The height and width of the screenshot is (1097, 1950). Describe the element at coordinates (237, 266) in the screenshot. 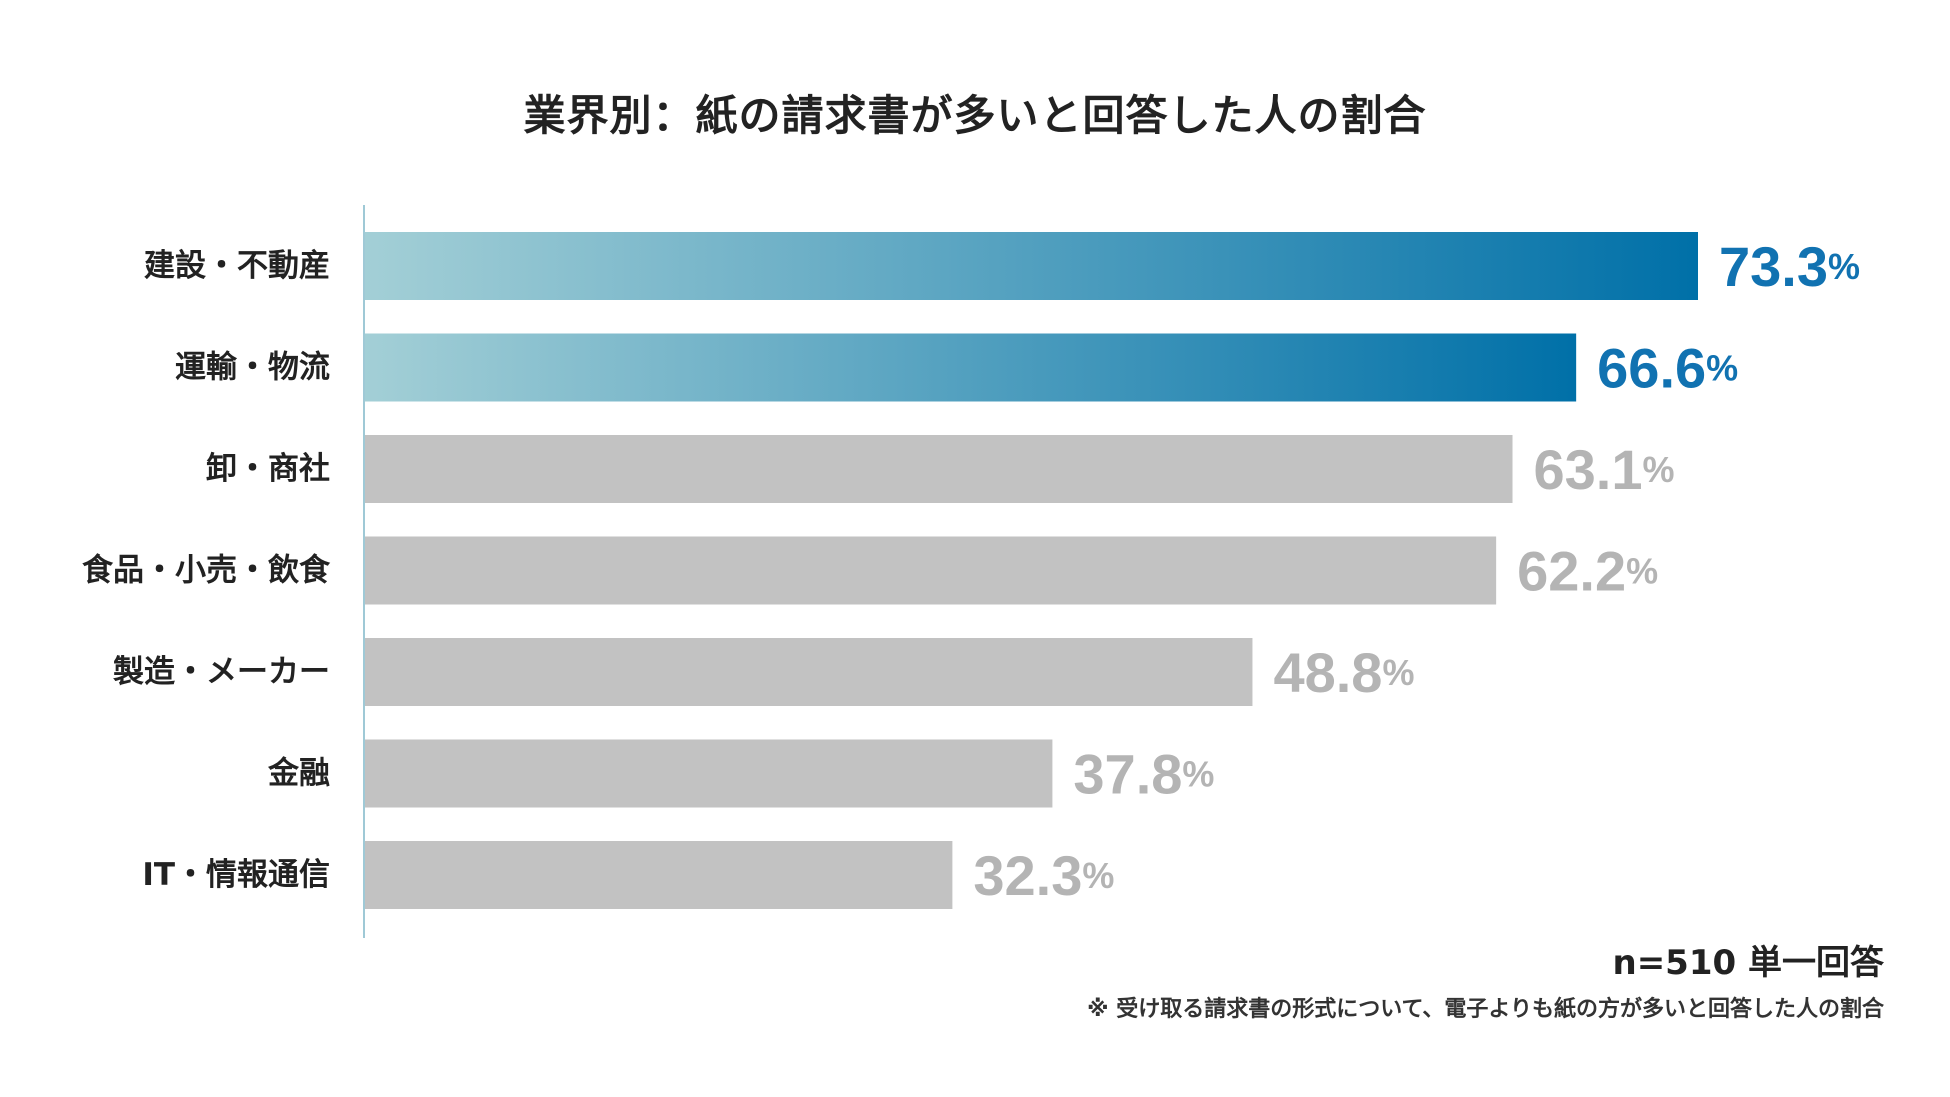

I see `category-label: 建設・不動産` at that location.